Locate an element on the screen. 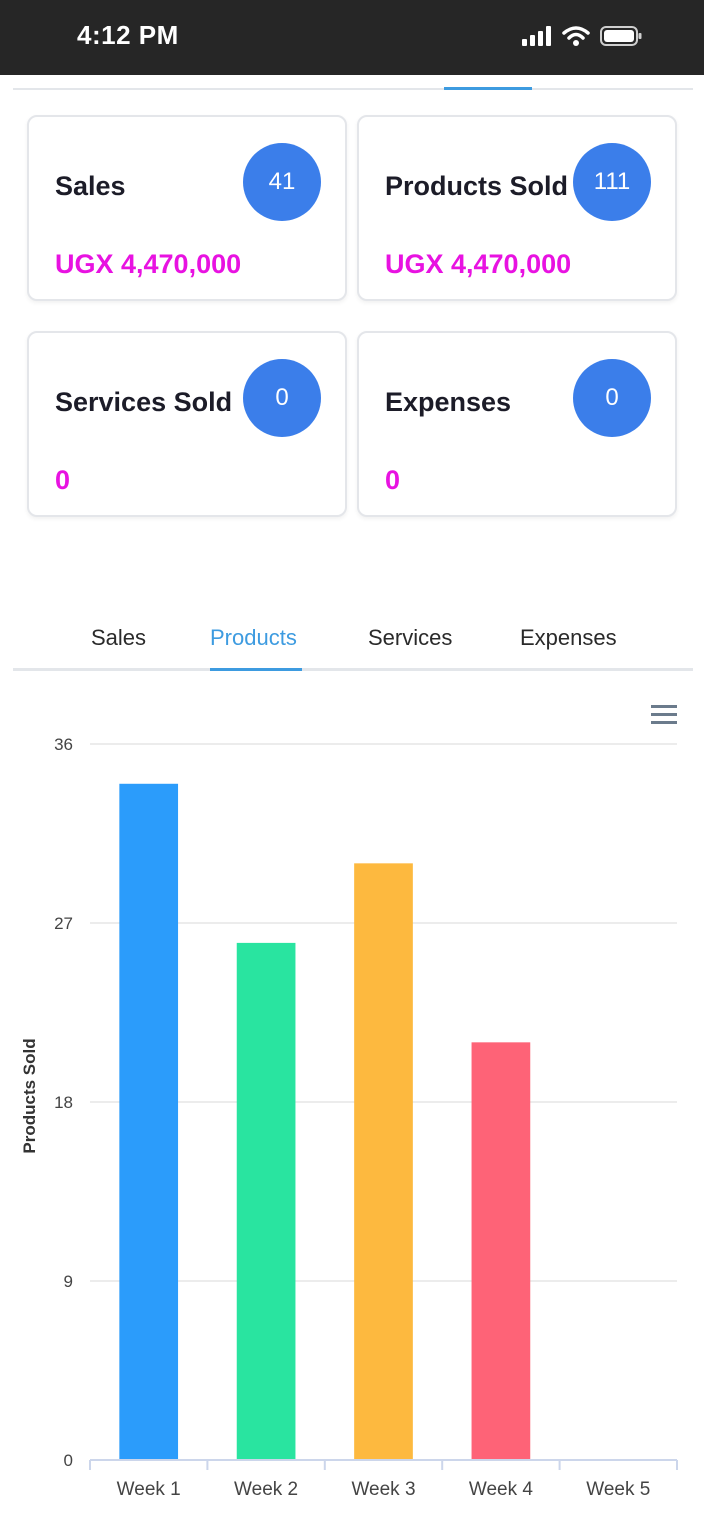 The image size is (704, 1524). x-tick-label: Week 1 is located at coordinates (149, 1489).